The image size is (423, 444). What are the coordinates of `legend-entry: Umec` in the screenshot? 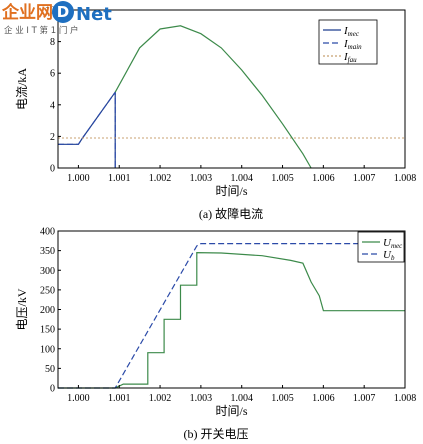 It's located at (393, 243).